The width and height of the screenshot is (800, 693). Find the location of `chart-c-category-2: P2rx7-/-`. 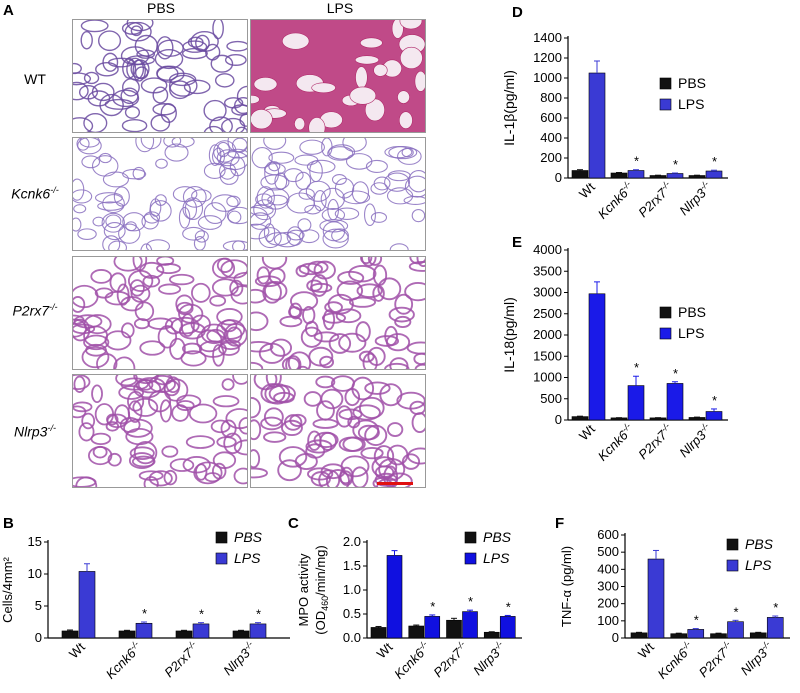

chart-c-category-2: P2rx7-/- is located at coordinates (450, 659).